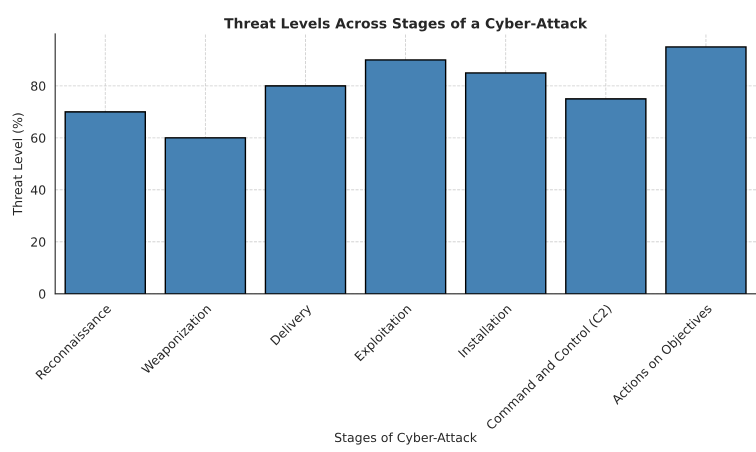 This screenshot has width=756, height=452. What do you see at coordinates (38, 138) in the screenshot?
I see `y-tick-label: 60` at bounding box center [38, 138].